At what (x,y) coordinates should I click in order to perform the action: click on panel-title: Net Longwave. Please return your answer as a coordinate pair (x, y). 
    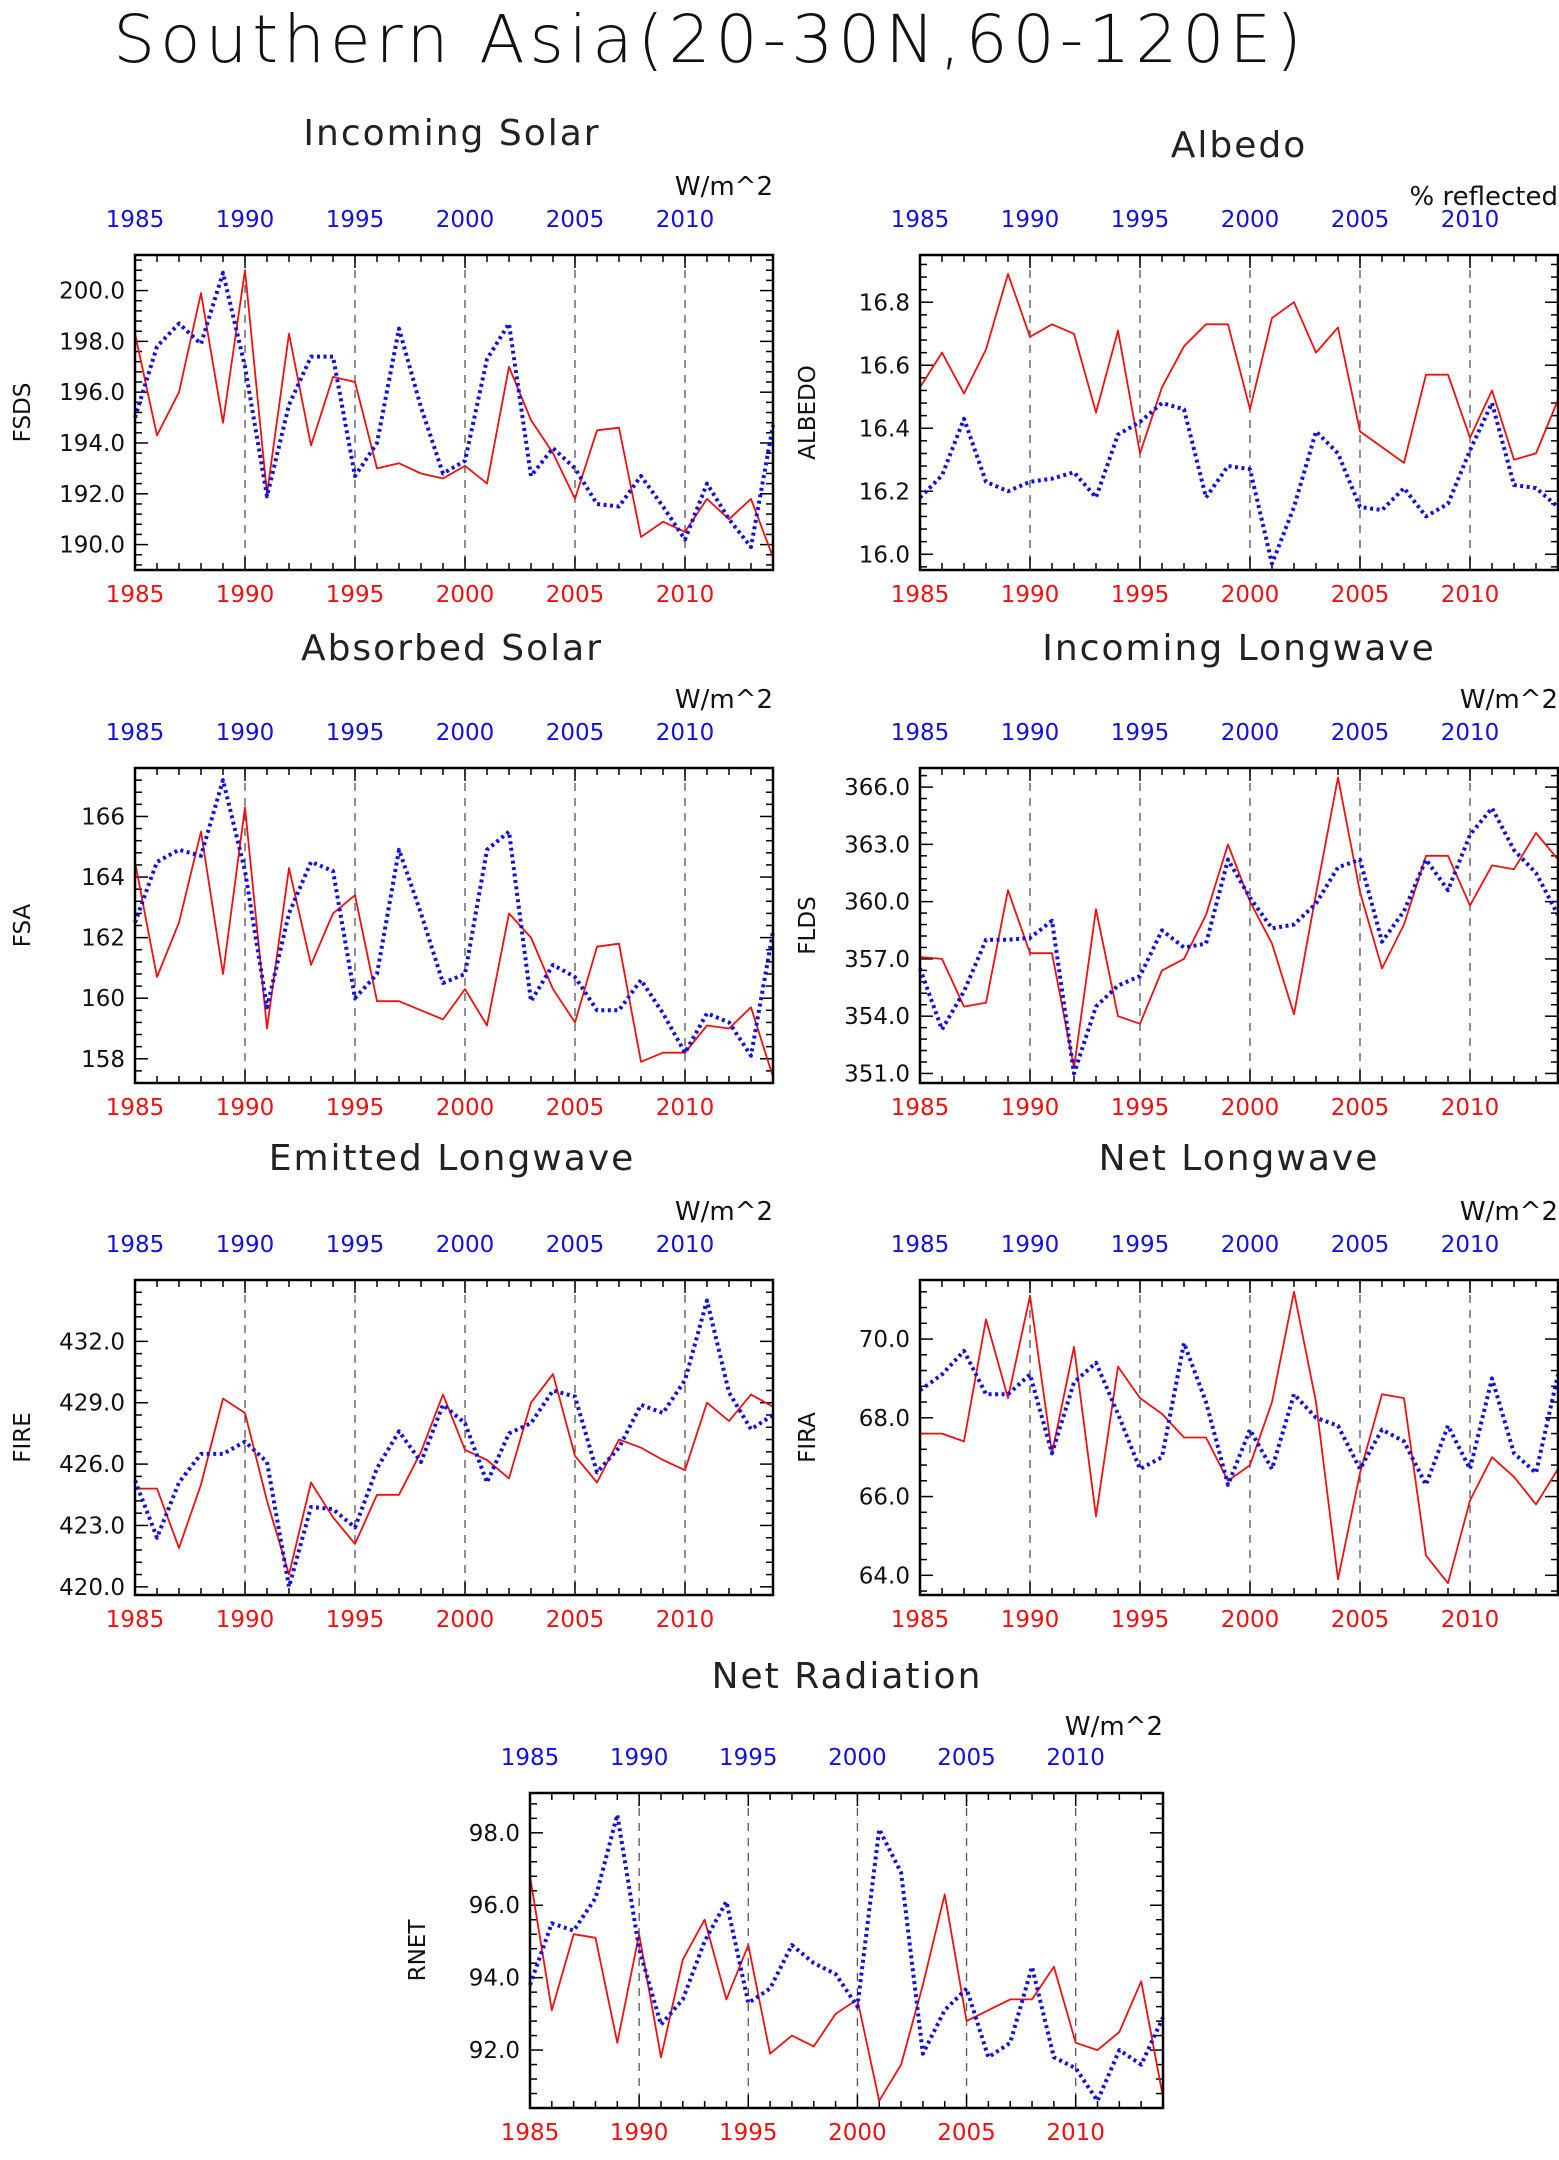
    Looking at the image, I should click on (1239, 1158).